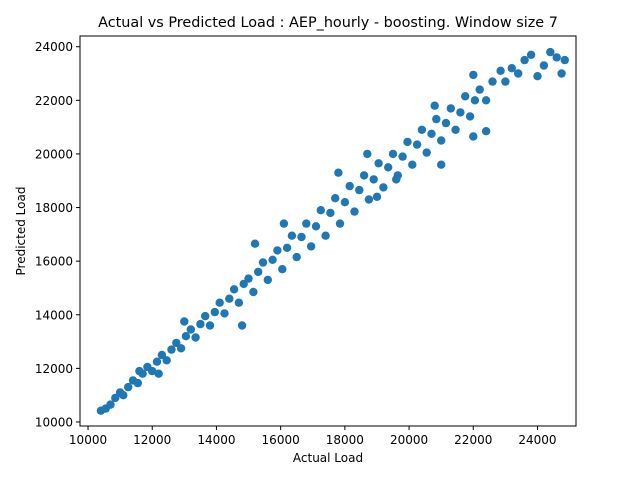  I want to click on y-tick-label: 16000, so click(54, 262).